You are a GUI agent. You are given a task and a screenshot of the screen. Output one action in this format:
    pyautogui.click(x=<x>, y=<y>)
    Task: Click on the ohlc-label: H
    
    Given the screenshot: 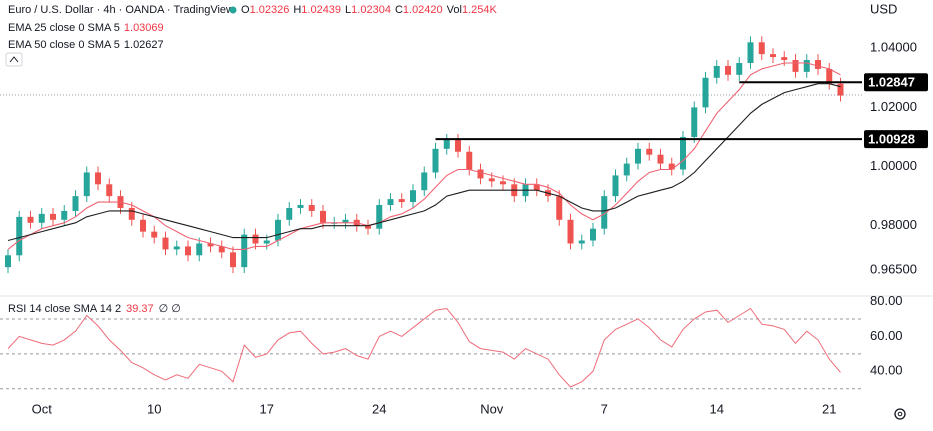 What is the action you would take?
    pyautogui.click(x=297, y=10)
    